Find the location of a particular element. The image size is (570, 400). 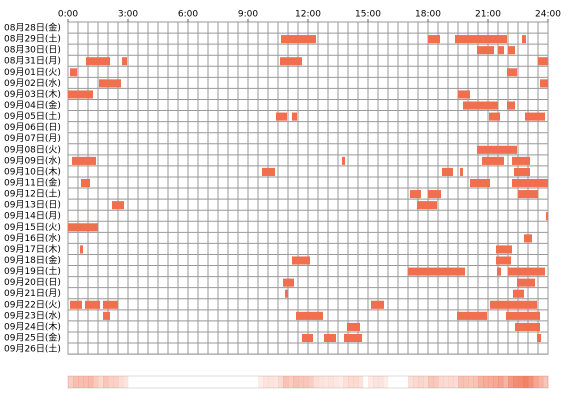

row-label: 09月13日(日) is located at coordinates (32, 205).